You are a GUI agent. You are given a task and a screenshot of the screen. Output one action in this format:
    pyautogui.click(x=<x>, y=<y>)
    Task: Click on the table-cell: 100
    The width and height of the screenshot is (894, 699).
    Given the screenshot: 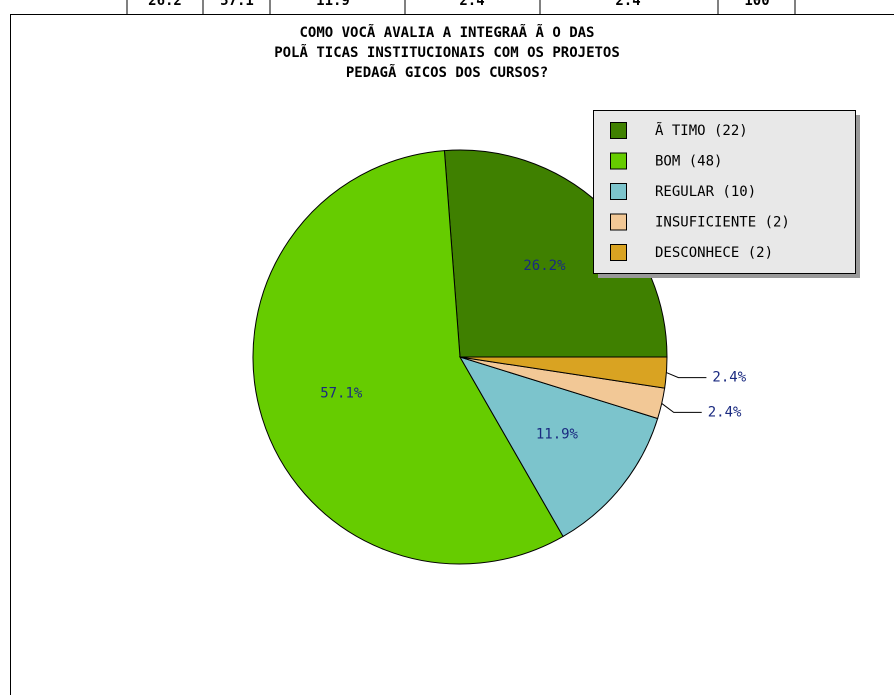 What is the action you would take?
    pyautogui.click(x=756, y=4)
    